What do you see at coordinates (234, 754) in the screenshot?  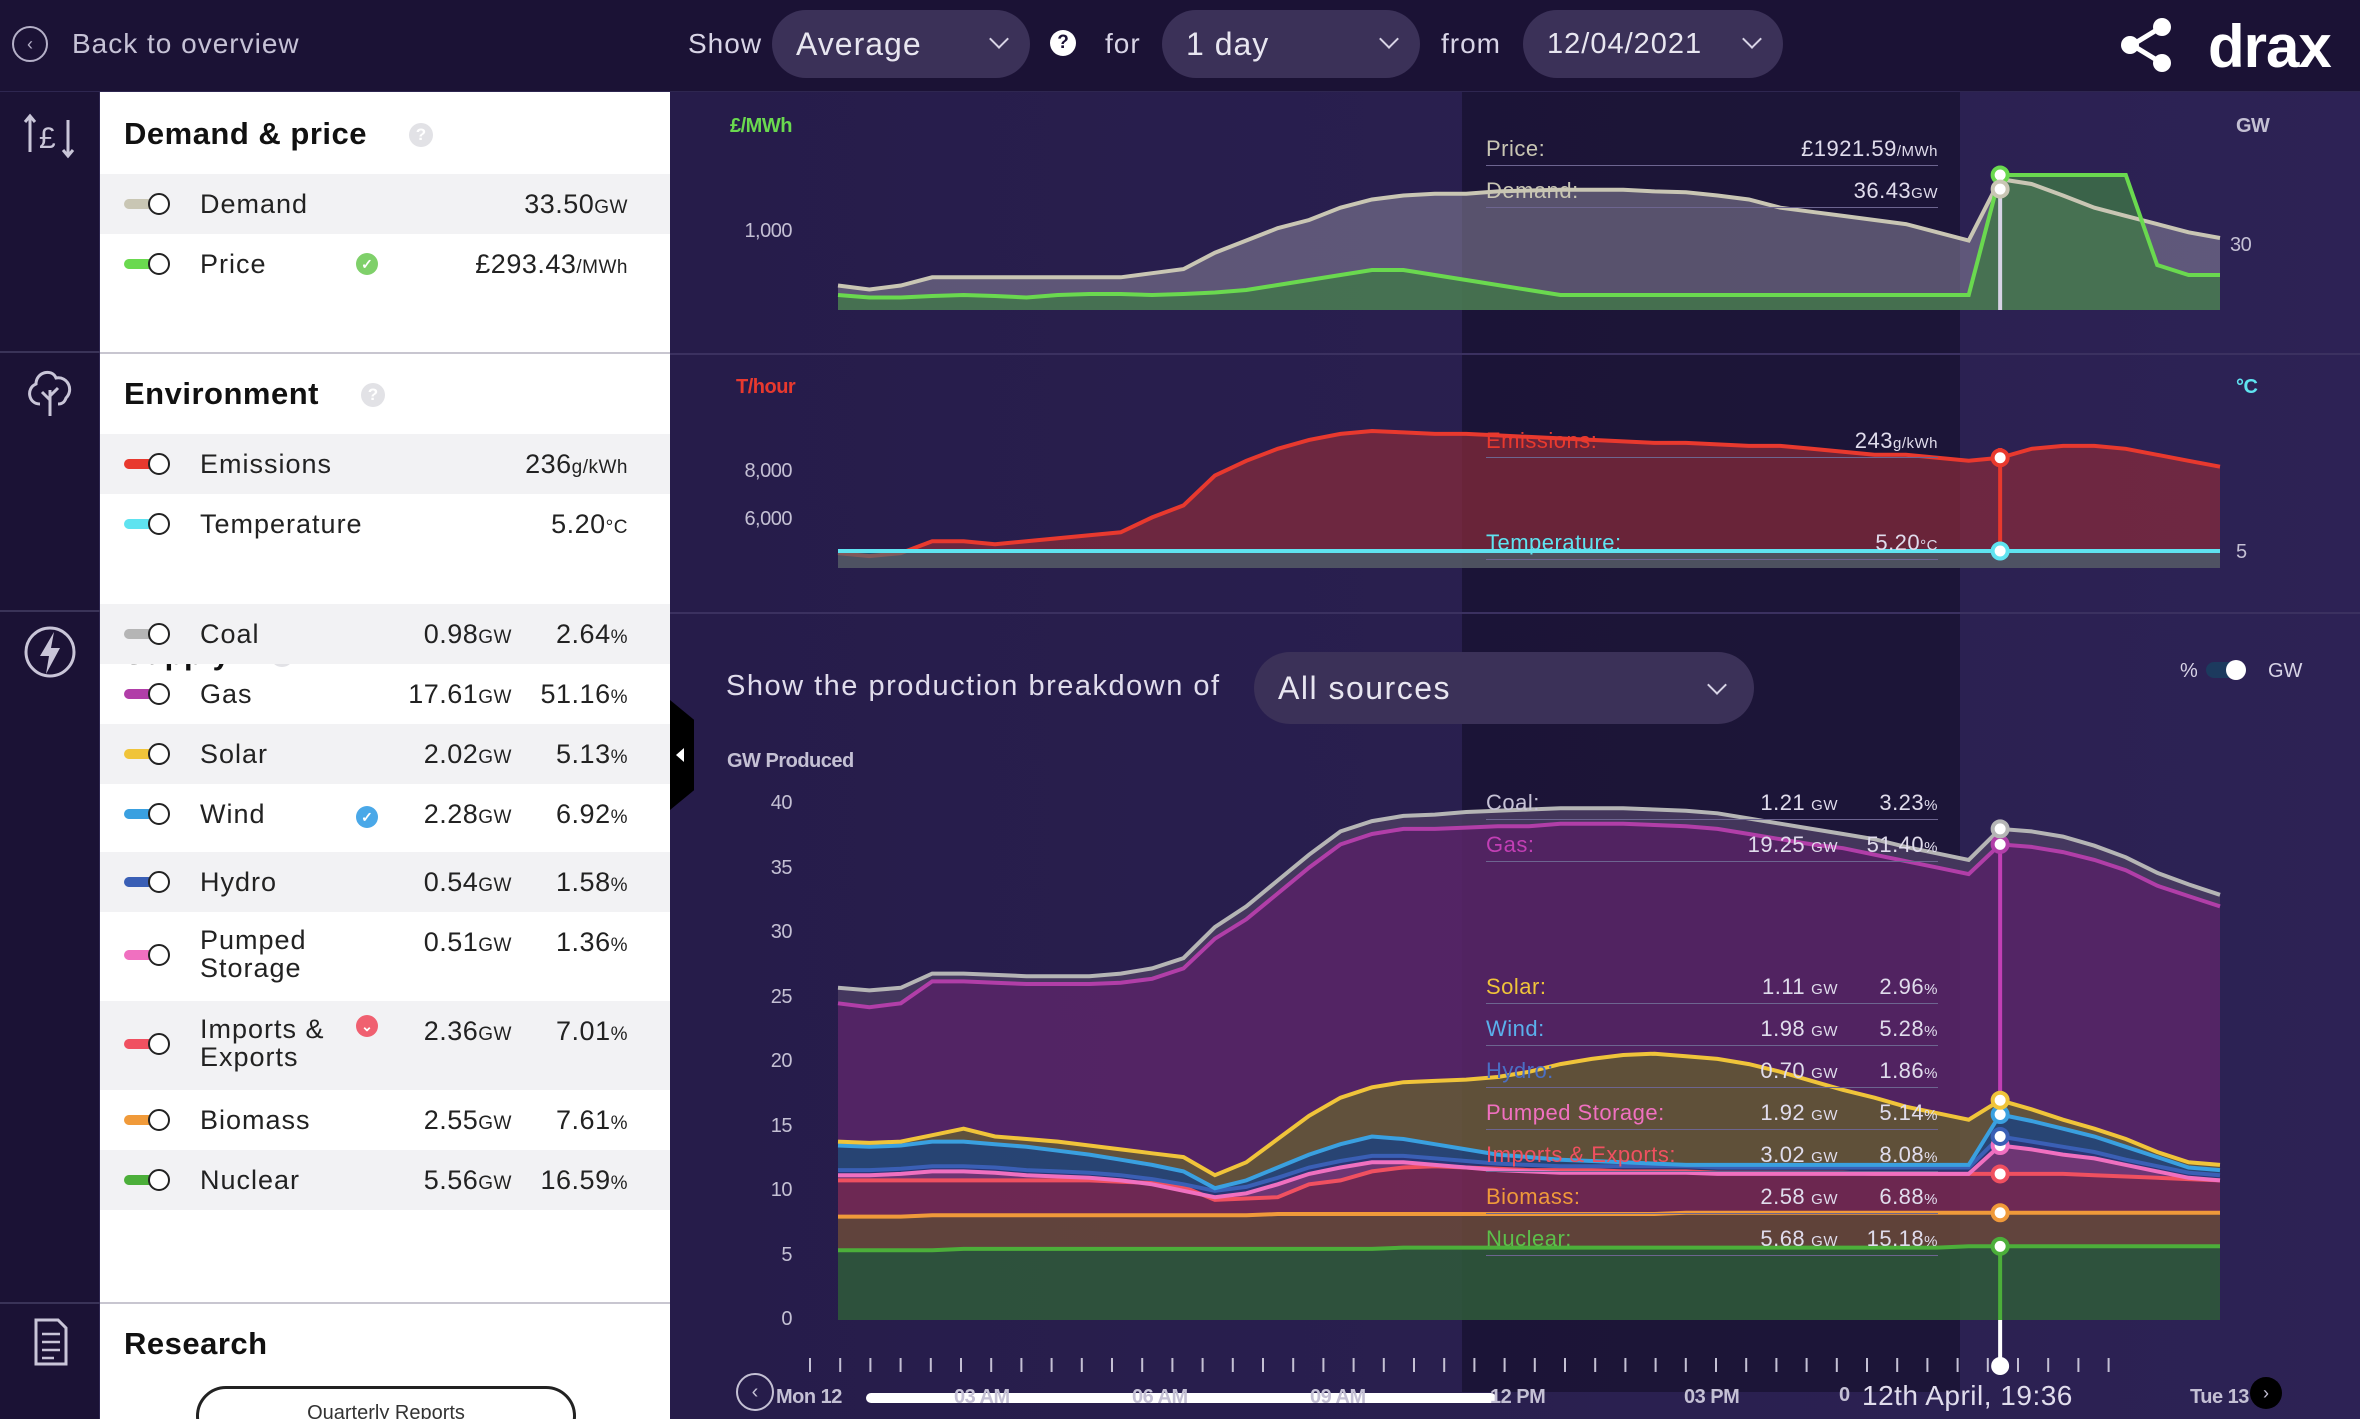 I see `row-label: Solar` at bounding box center [234, 754].